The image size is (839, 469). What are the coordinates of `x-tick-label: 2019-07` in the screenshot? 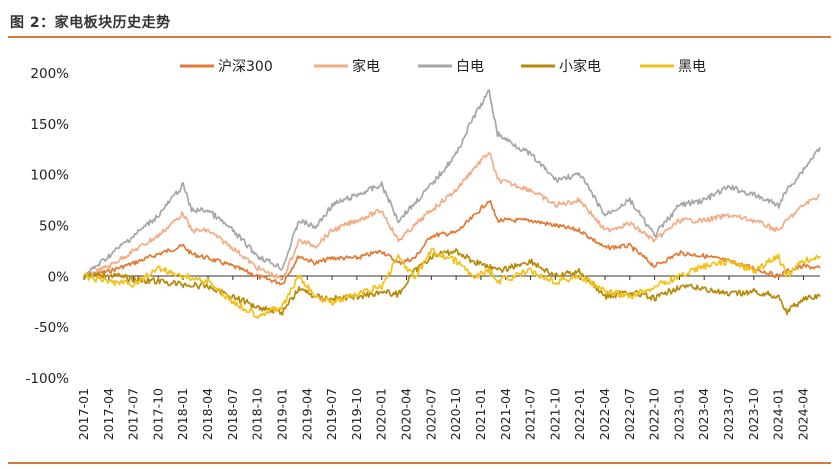 It's located at (331, 414).